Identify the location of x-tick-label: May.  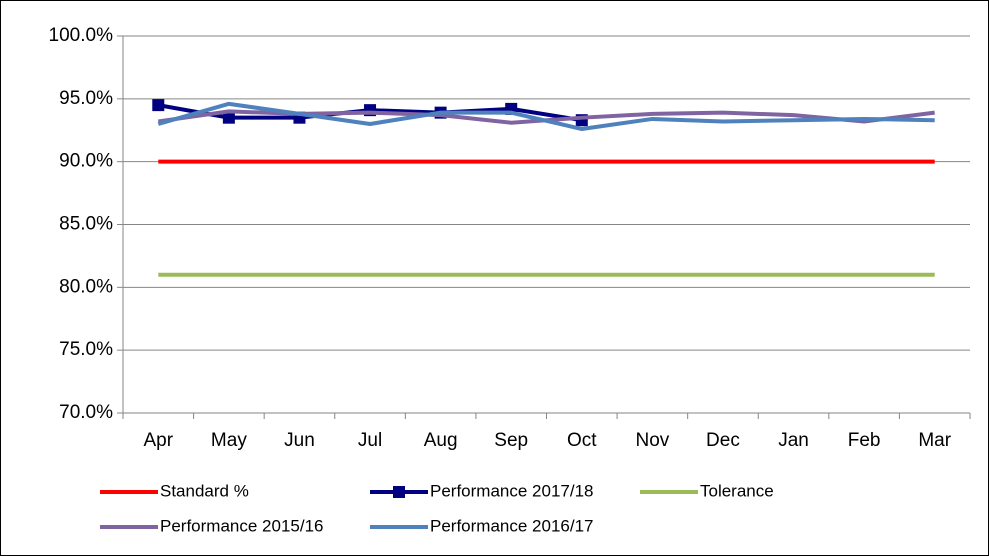
(229, 440).